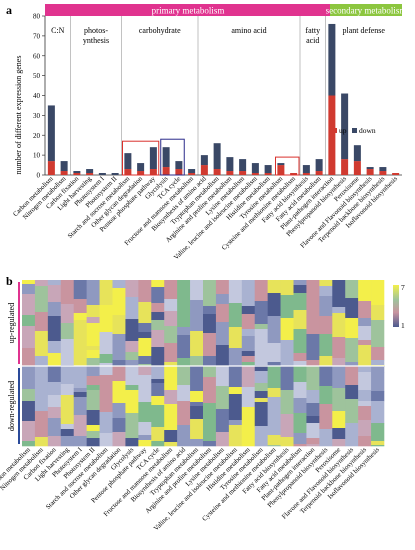  What do you see at coordinates (37, 156) in the screenshot?
I see `y-tick-label: 10` at bounding box center [37, 156].